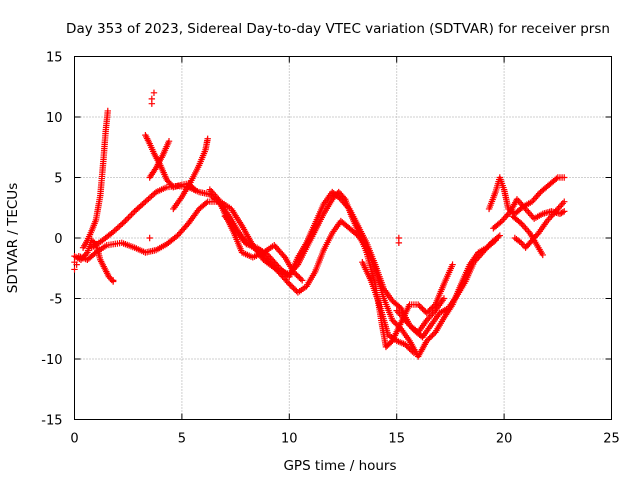 The image size is (640, 480). I want to click on x-tick-label: 5, so click(182, 439).